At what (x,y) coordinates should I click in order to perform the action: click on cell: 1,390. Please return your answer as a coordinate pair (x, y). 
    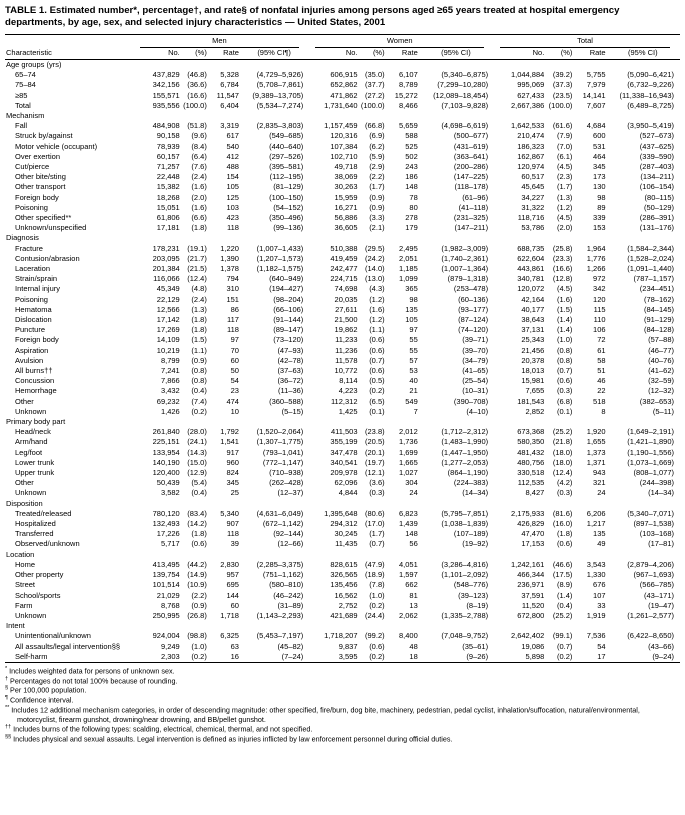
    Looking at the image, I should click on (229, 258).